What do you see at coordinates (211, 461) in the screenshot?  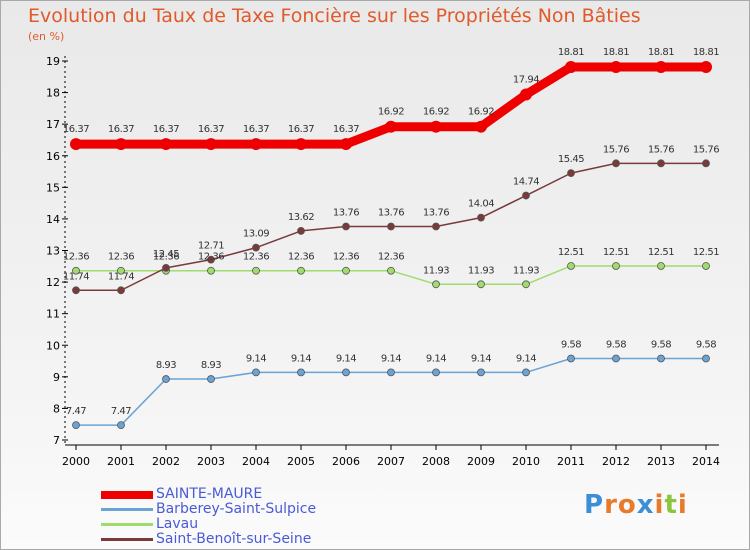 I see `x-tick-label: 2003` at bounding box center [211, 461].